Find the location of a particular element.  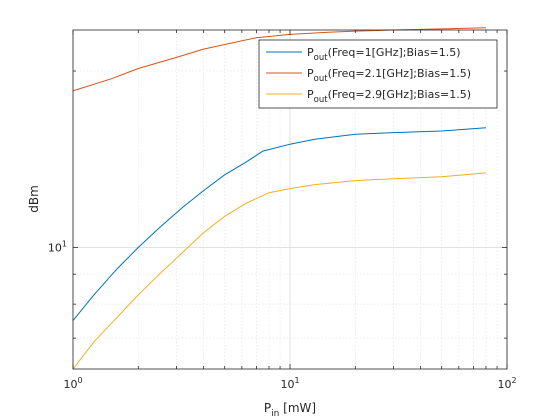

x-tick-label: 10⁰ is located at coordinates (72, 383).